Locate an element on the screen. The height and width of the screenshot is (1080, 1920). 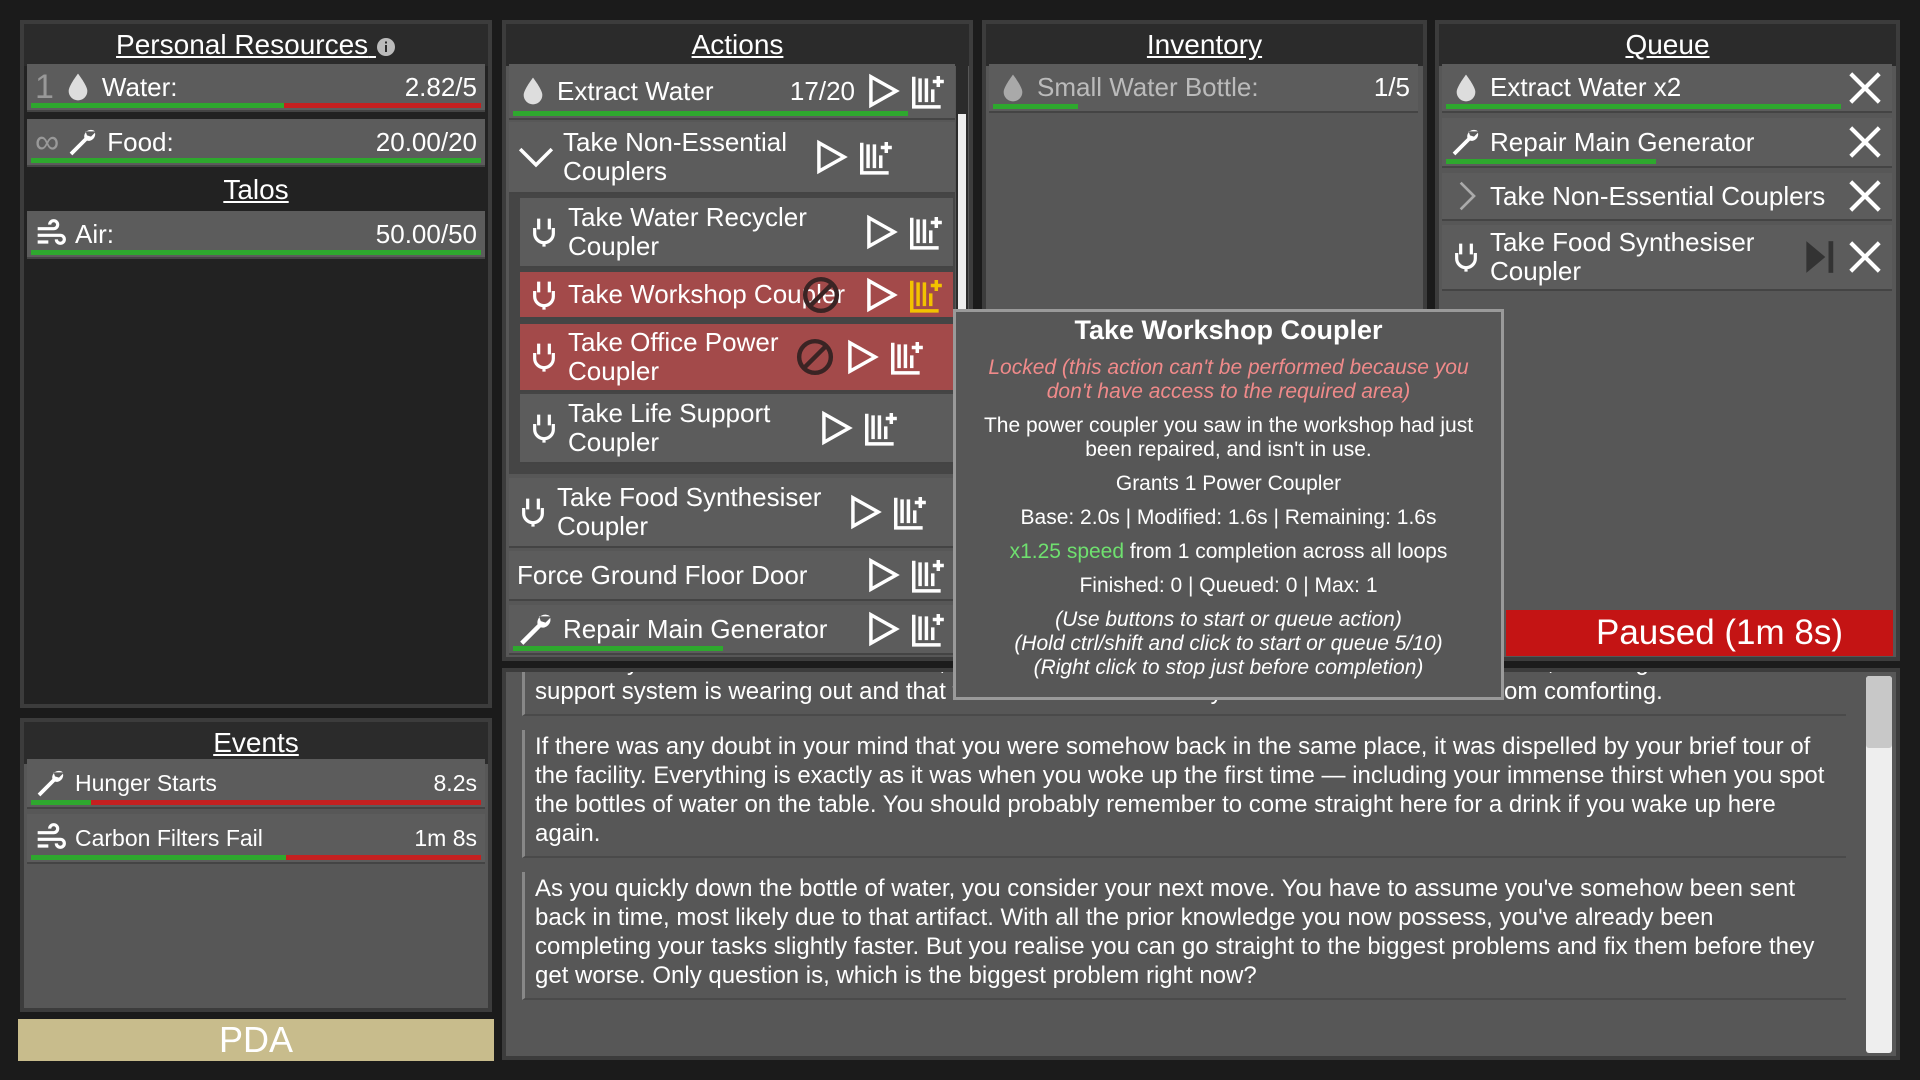
action-label: Extract Water is located at coordinates (635, 90).